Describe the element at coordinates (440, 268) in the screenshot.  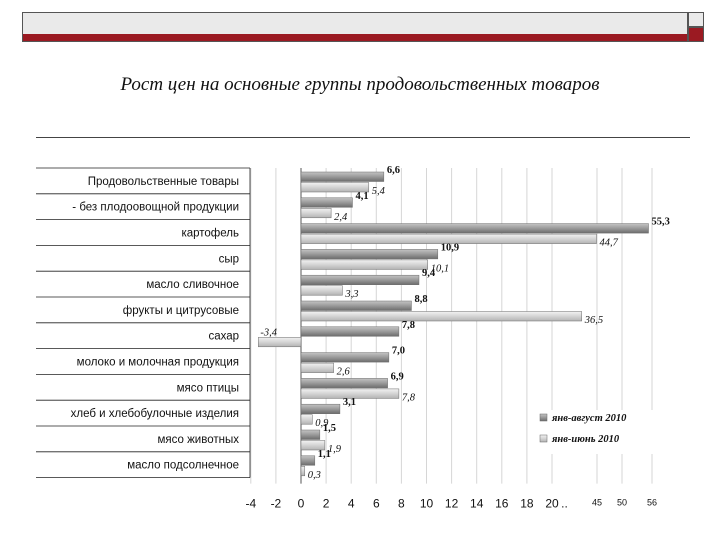
I see `data-label-series2: 10,1` at that location.